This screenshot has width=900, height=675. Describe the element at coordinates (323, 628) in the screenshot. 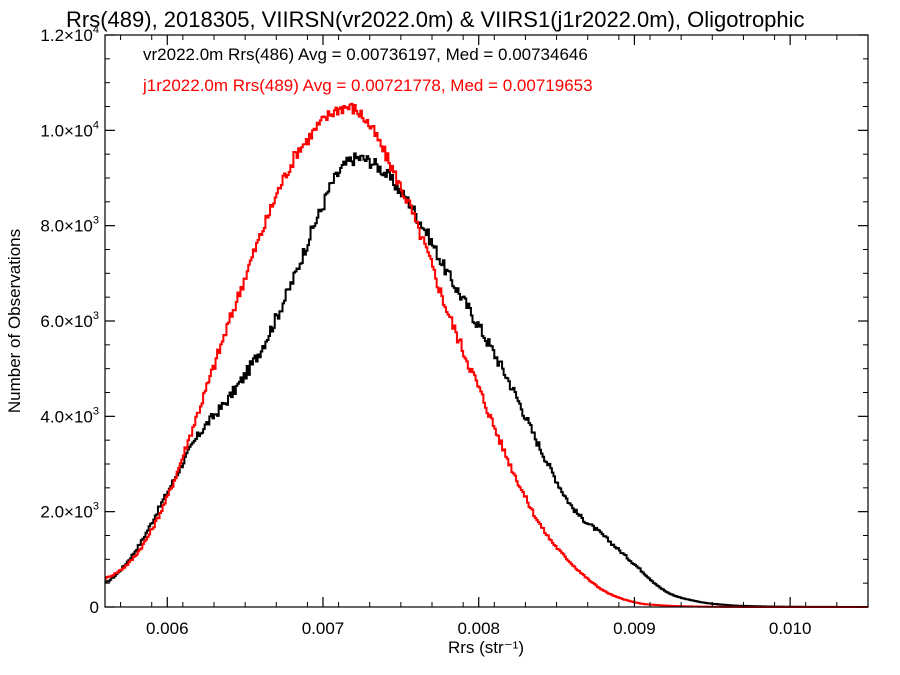

I see `x-tick-label-1: 0.007` at that location.